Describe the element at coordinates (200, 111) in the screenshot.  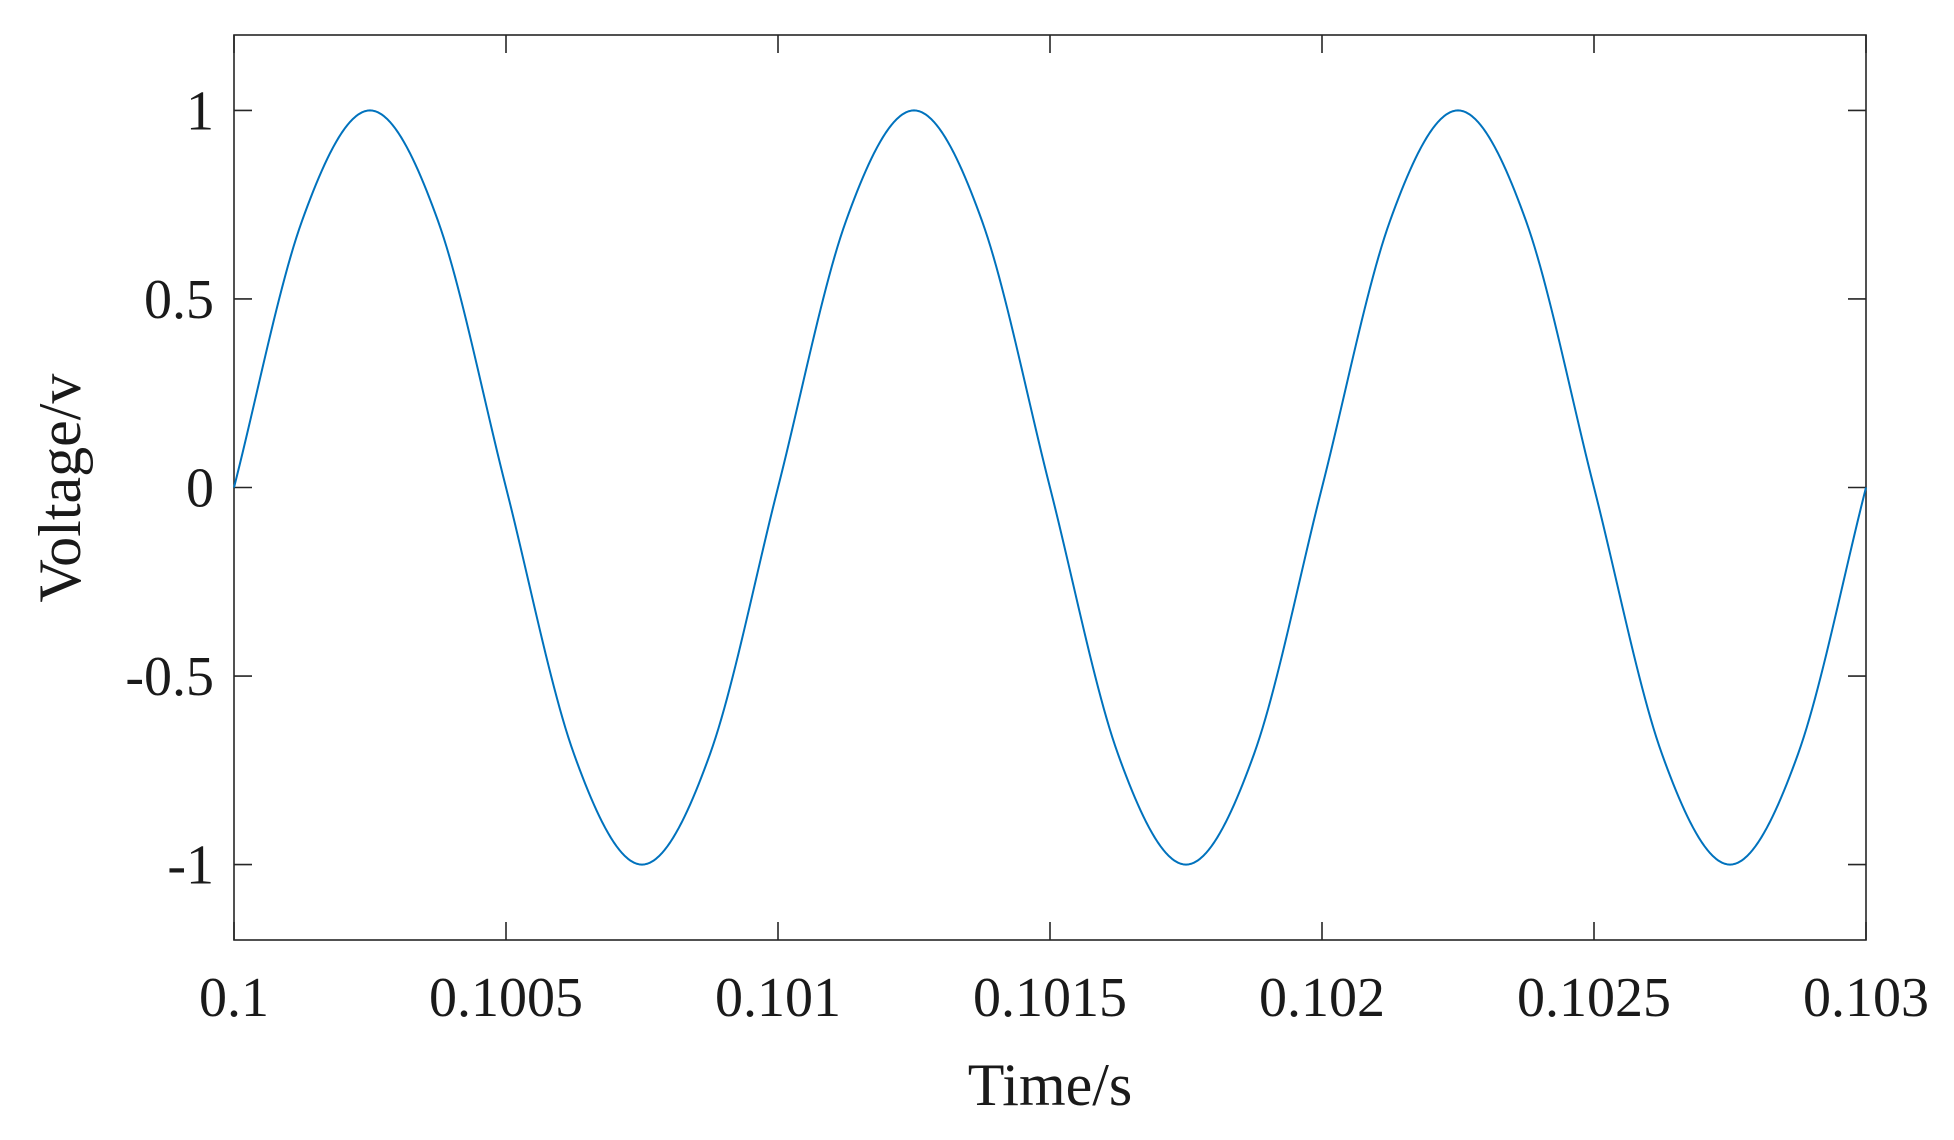
I see `y-tick-label: 1` at that location.